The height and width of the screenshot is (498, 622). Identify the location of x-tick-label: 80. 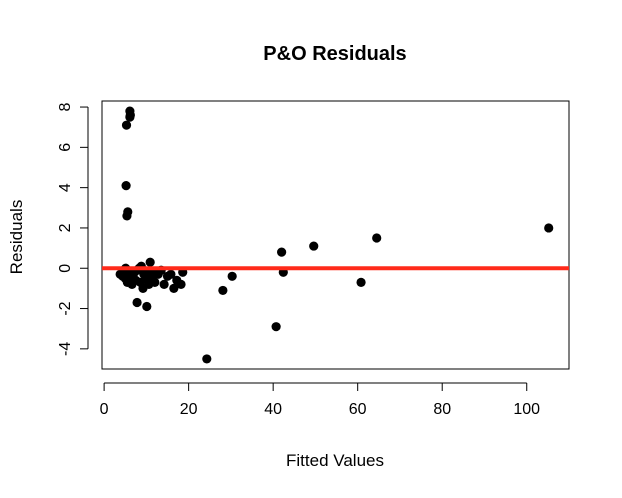
(442, 409).